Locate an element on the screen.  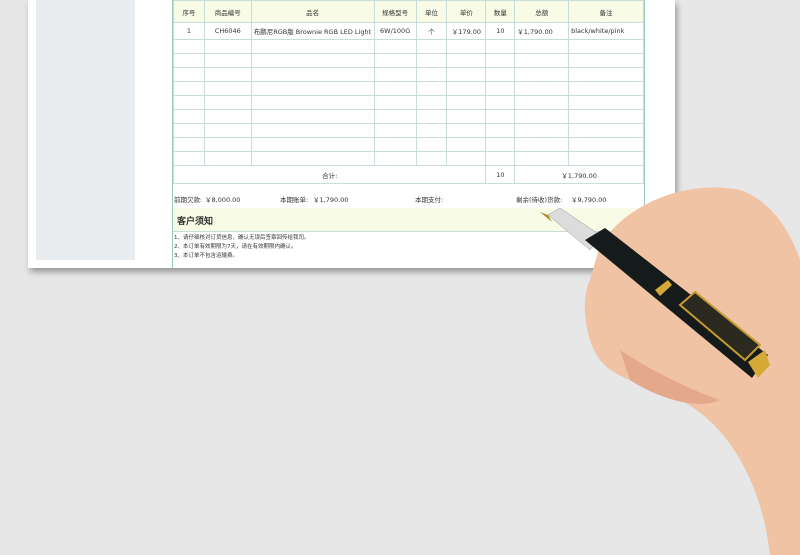
notice-item: 1、请仔细核对订货信息，确认无误后签章回传给我司。 is located at coordinates (242, 238).